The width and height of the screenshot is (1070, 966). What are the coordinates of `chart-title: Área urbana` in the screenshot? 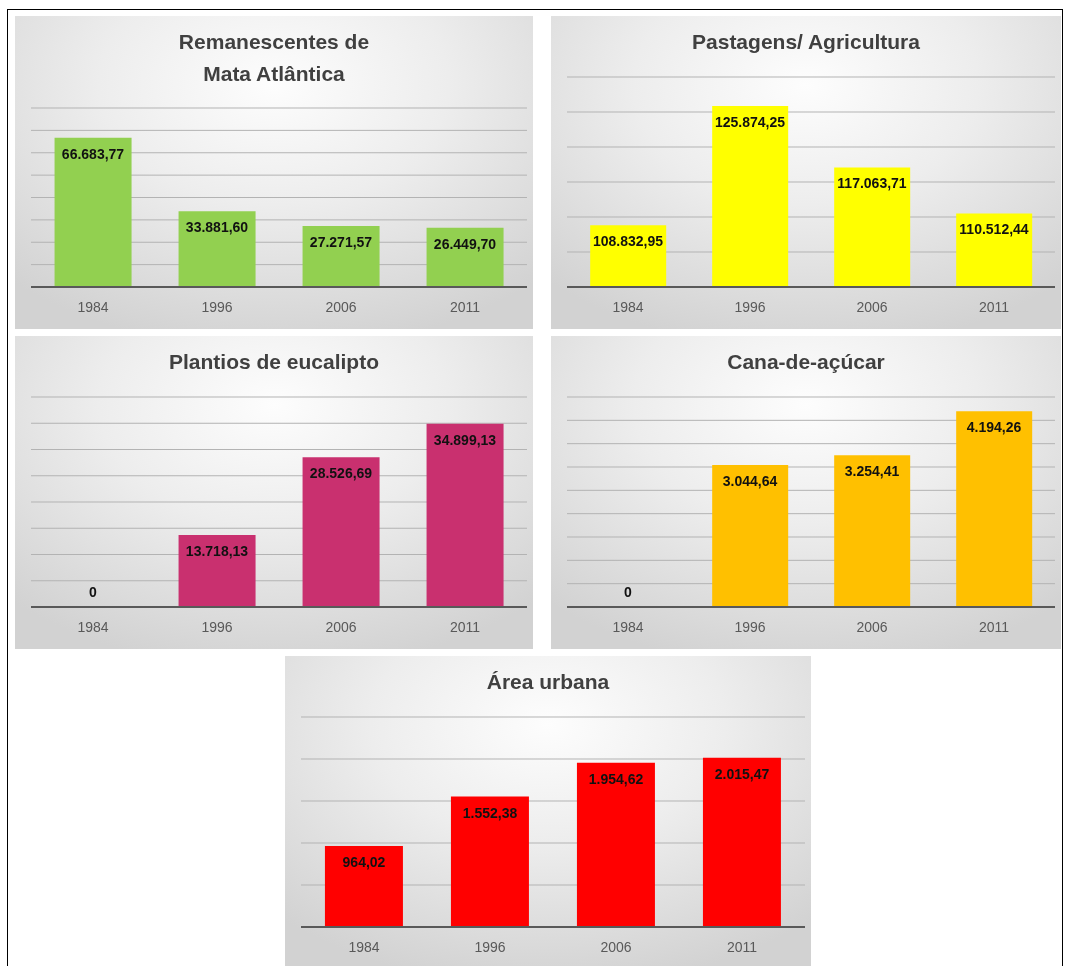 It's located at (548, 682).